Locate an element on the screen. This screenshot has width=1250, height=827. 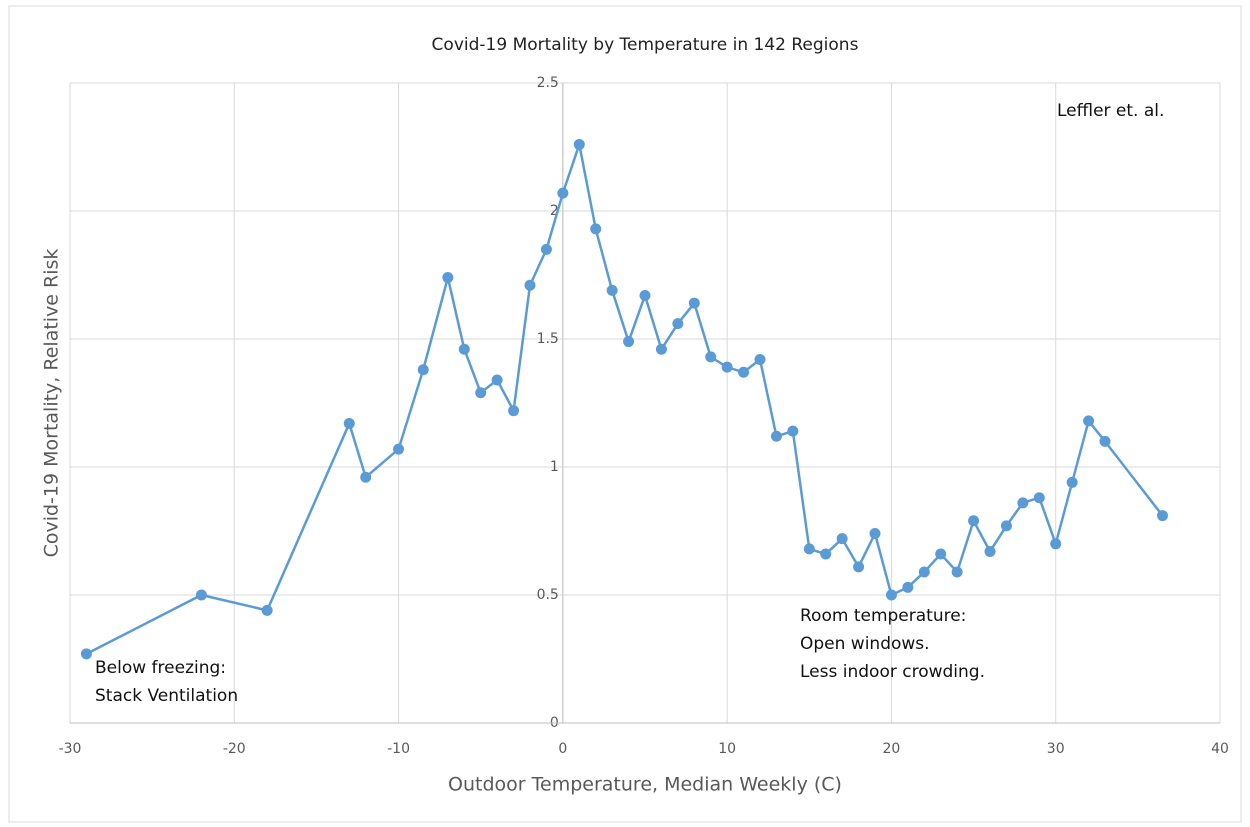
annotation: Room temperature: is located at coordinates (883, 616).